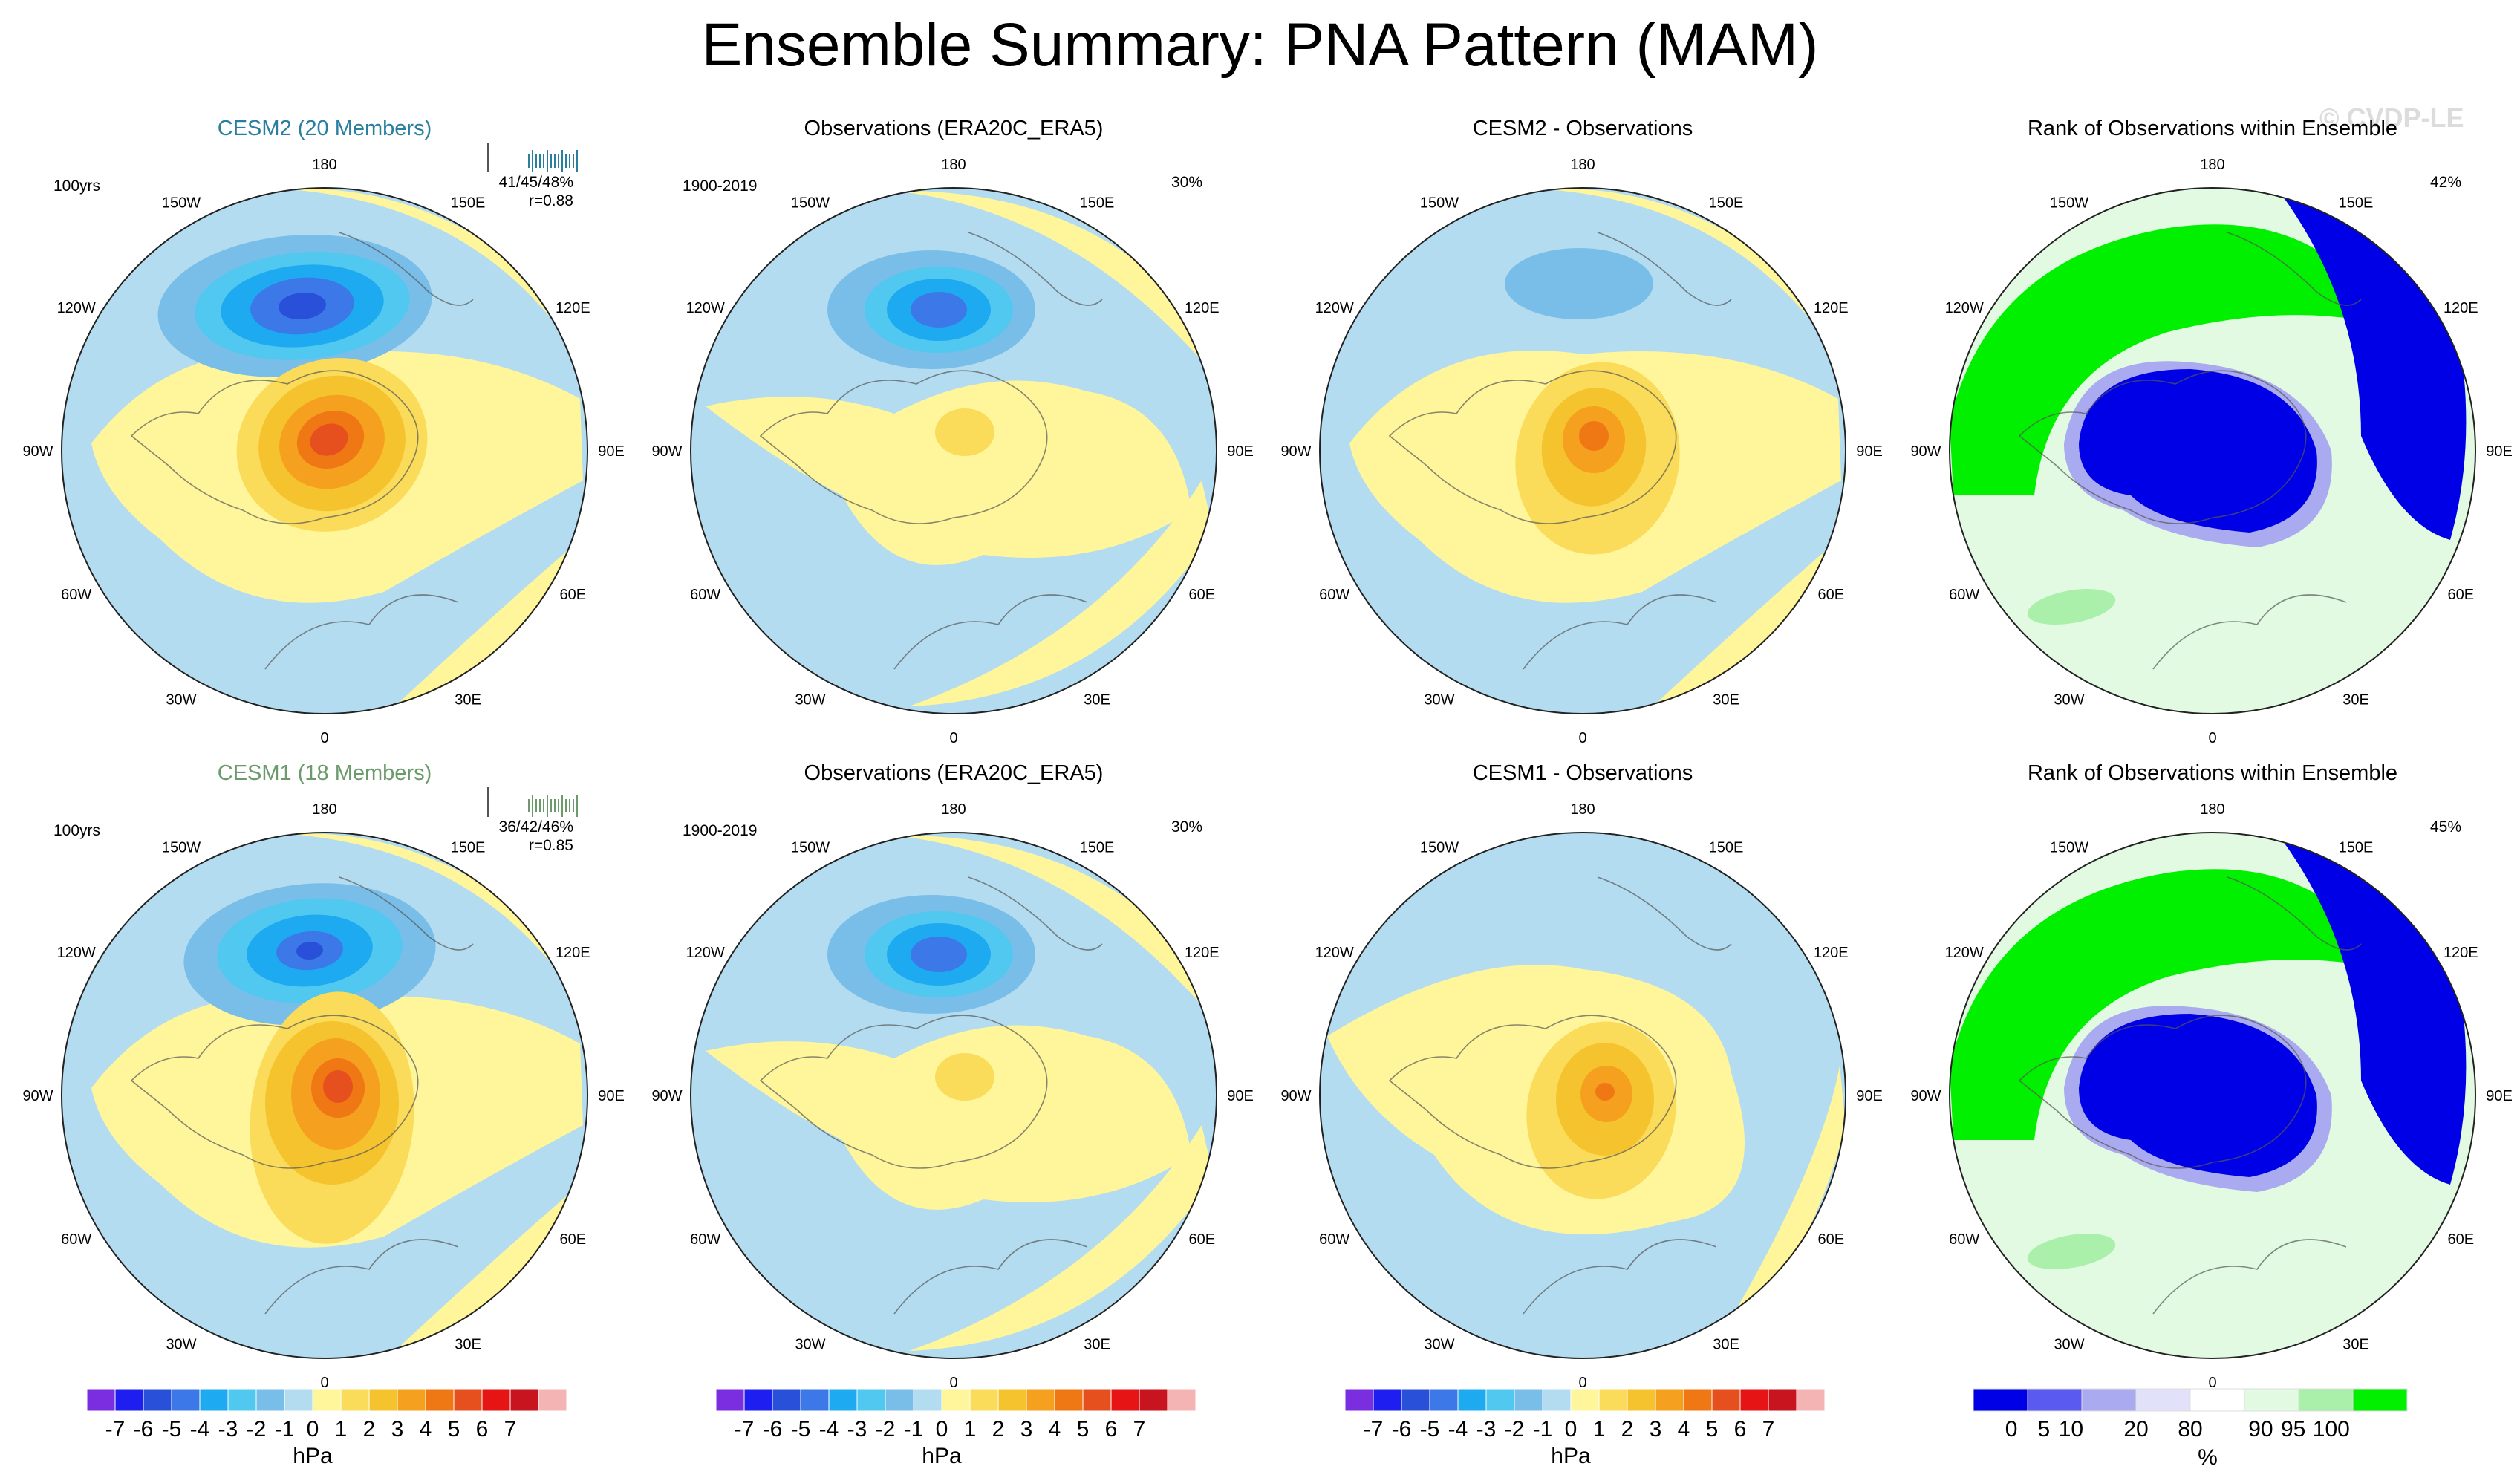 The height and width of the screenshot is (1472, 2520). What do you see at coordinates (965, 1077) in the screenshot?
I see `high-contour` at bounding box center [965, 1077].